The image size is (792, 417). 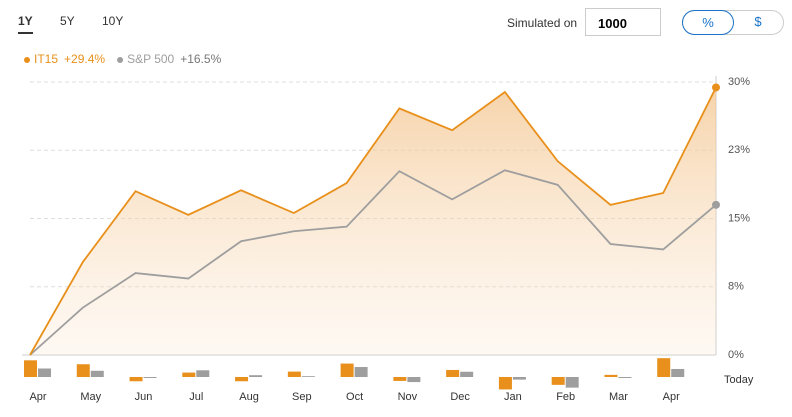 What do you see at coordinates (542, 23) in the screenshot?
I see `simulated-label: Simulated on` at bounding box center [542, 23].